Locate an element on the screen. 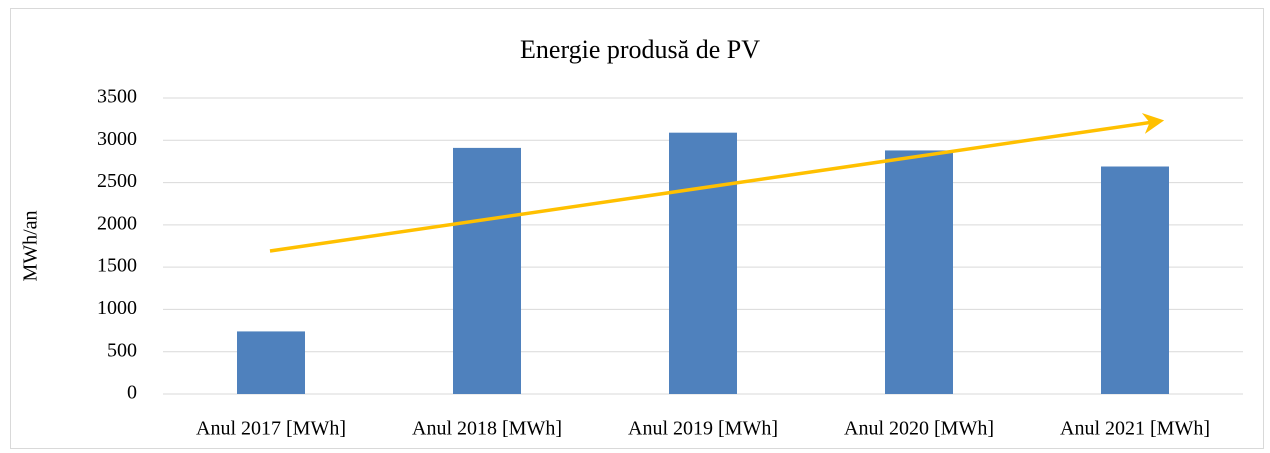 This screenshot has width=1270, height=453. x-tick-label: Anul 2019 [MWh] is located at coordinates (703, 429).